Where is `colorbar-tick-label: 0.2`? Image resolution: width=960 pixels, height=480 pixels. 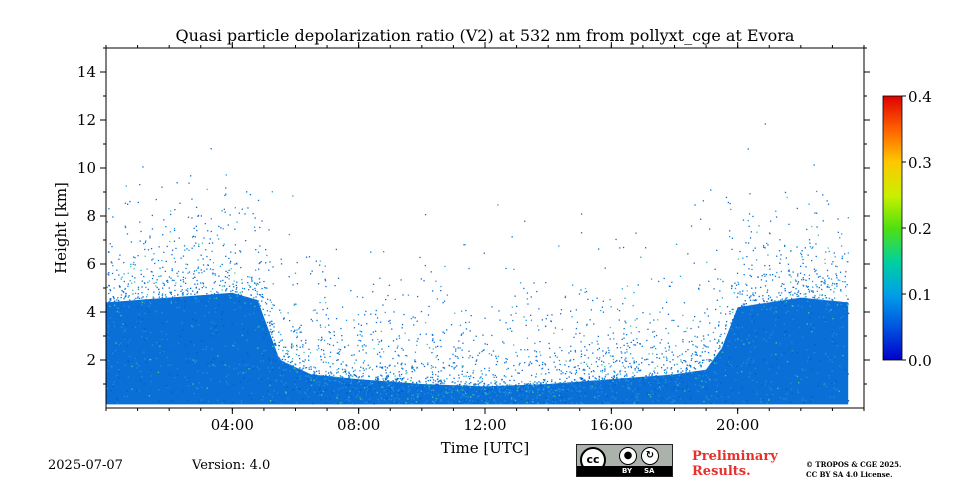 colorbar-tick-label: 0.2 is located at coordinates (920, 229).